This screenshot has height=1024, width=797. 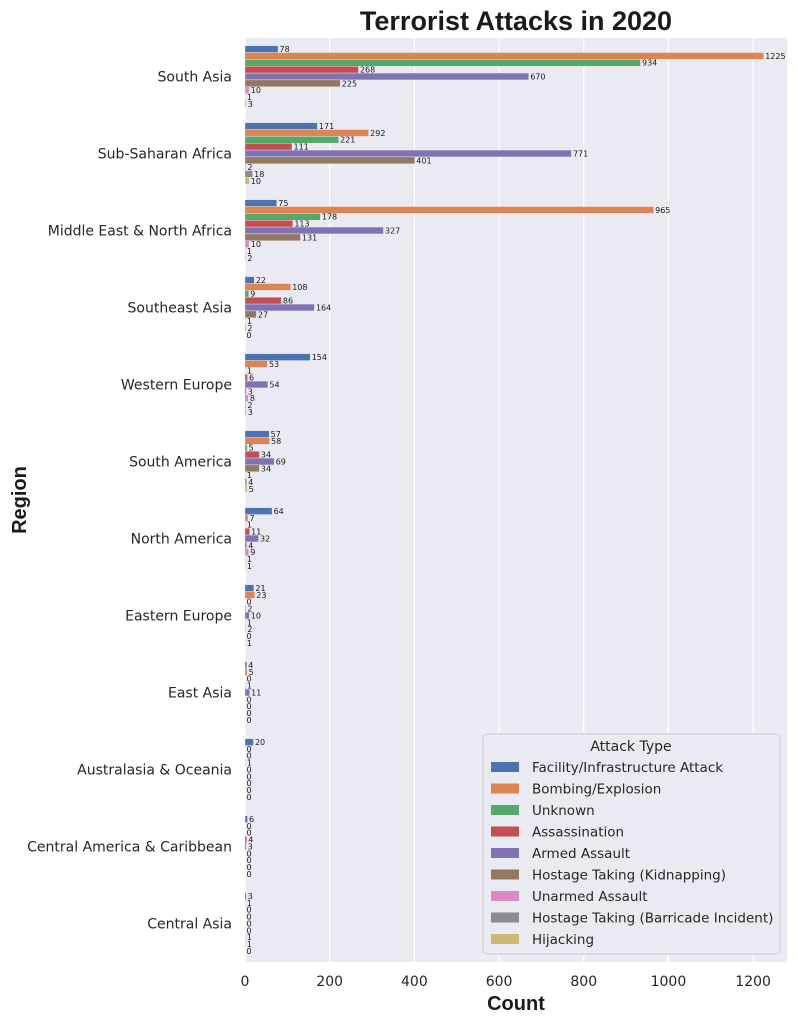 I want to click on value-label: 10, so click(x=256, y=90).